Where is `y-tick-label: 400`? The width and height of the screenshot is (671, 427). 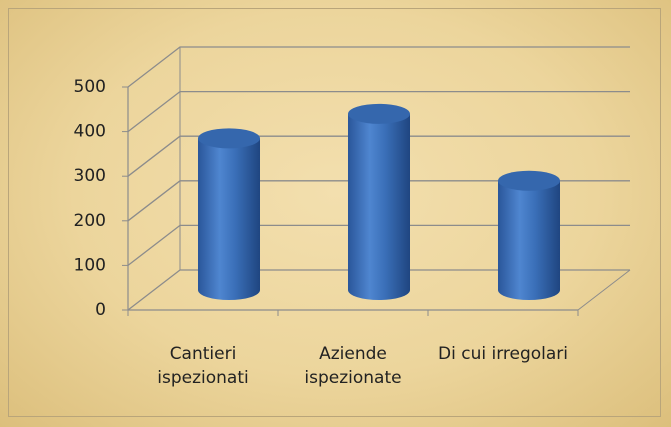
y-tick-label: 400 is located at coordinates (90, 132).